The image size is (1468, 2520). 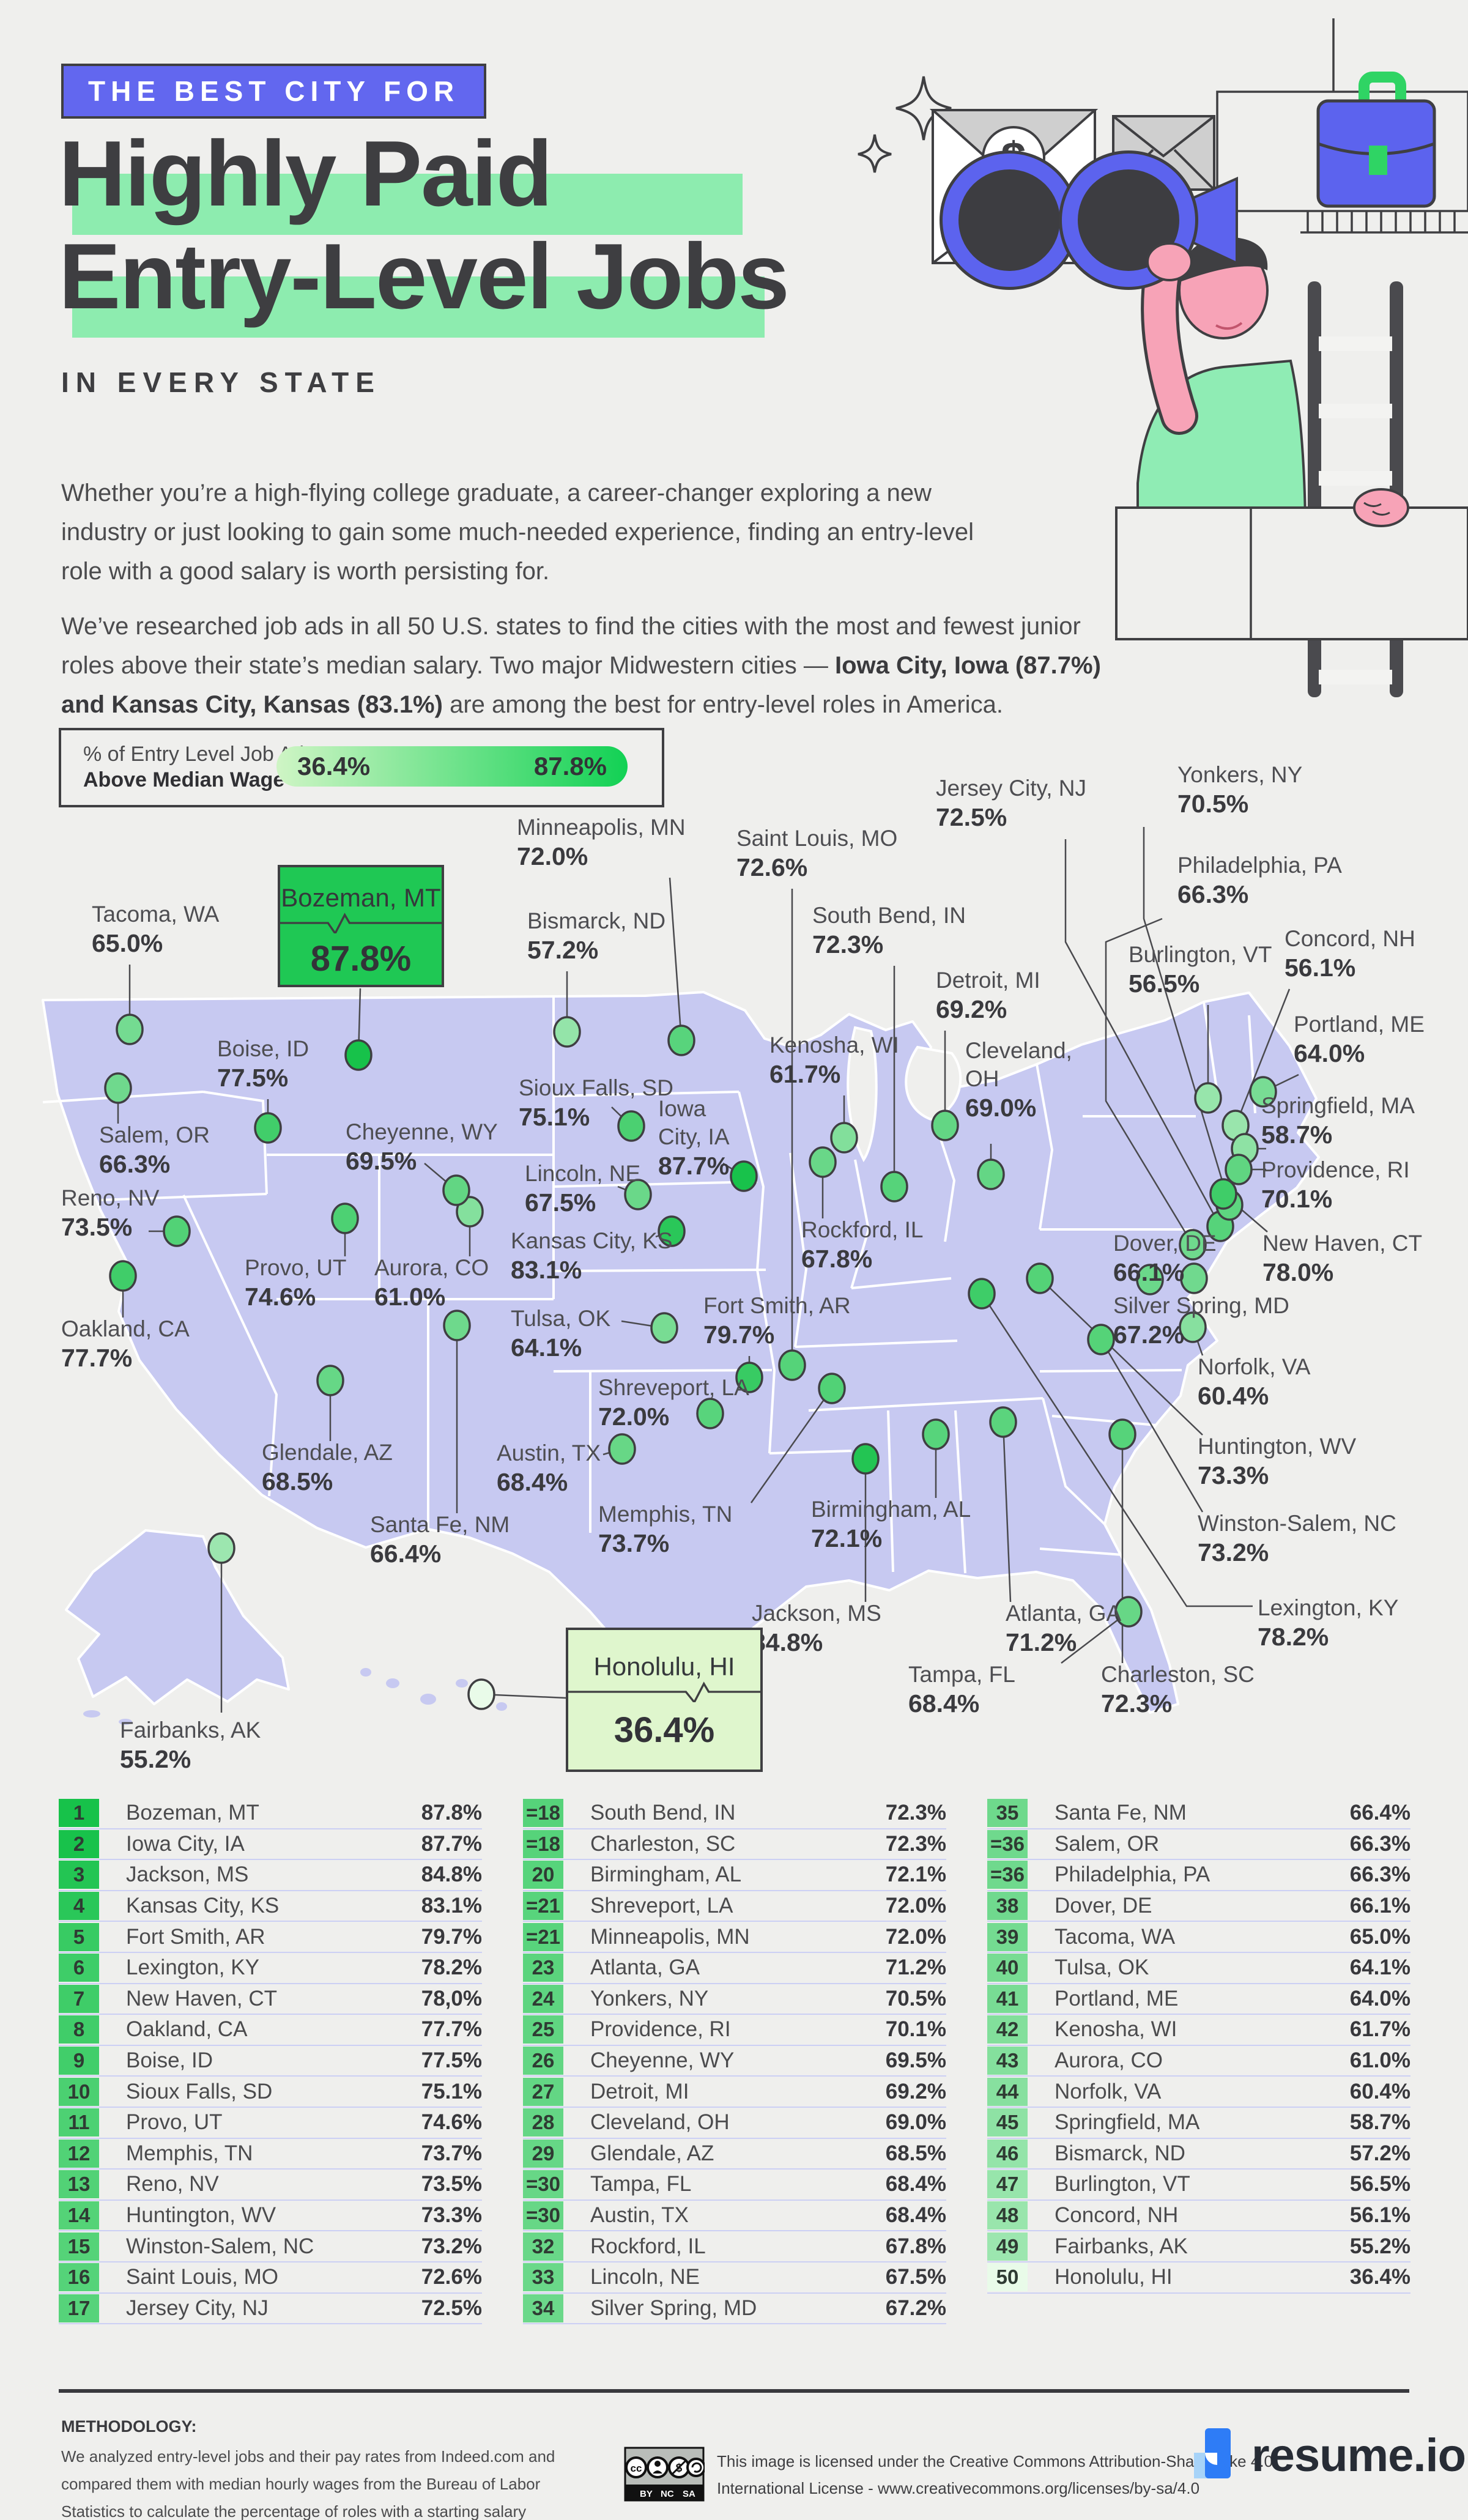 I want to click on city-name: Kansas City, KS, so click(x=592, y=1240).